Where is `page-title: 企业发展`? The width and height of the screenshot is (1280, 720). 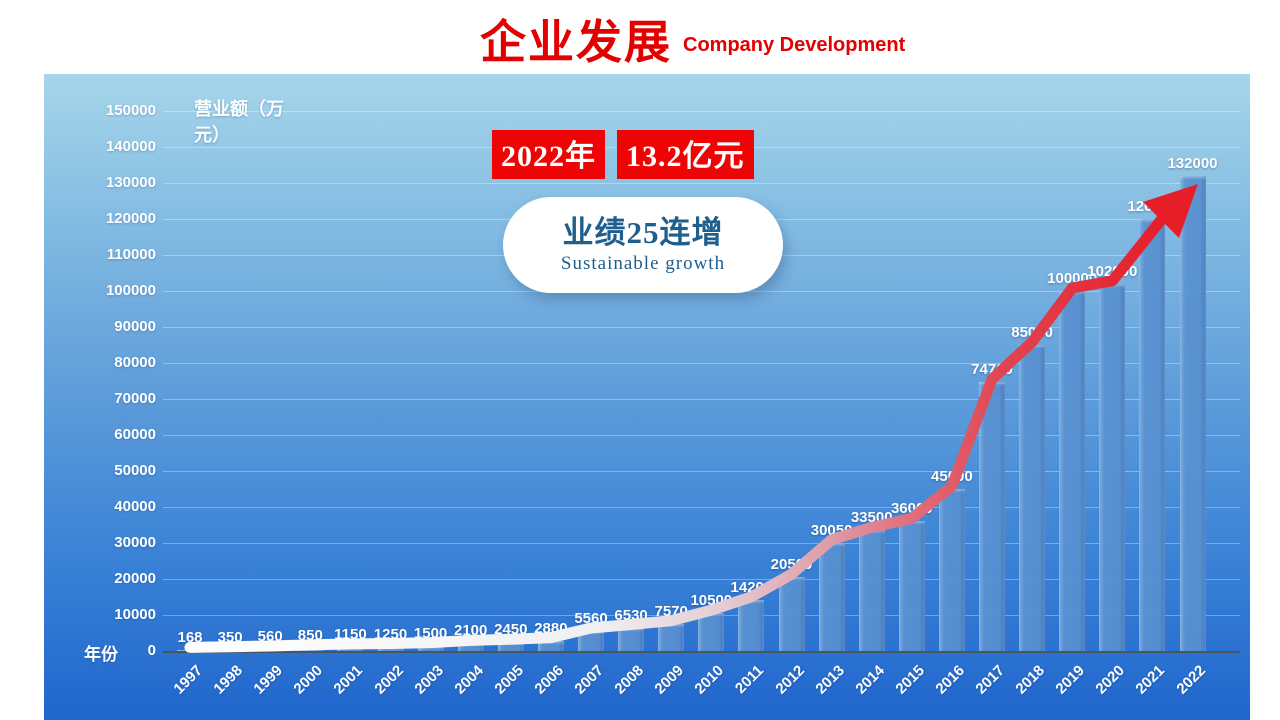
page-title: 企业发展 is located at coordinates (576, 42).